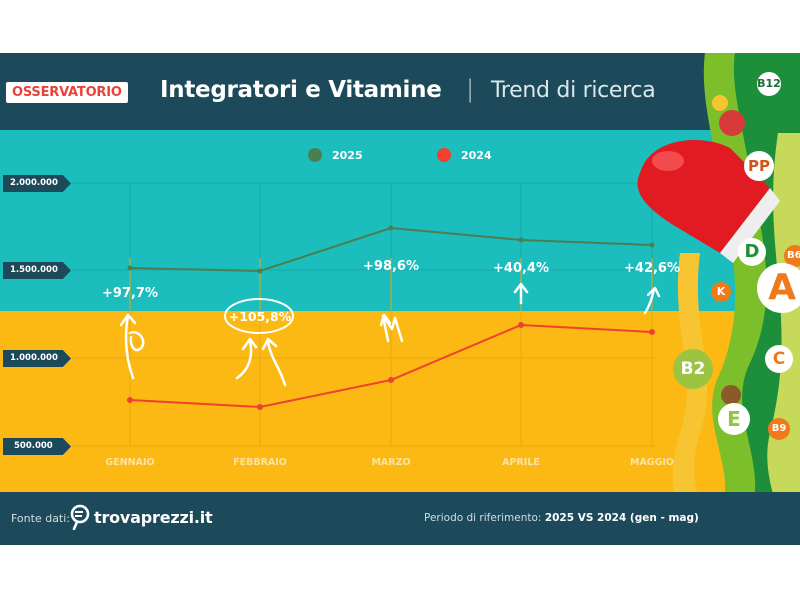  What do you see at coordinates (67, 92) in the screenshot?
I see `observatory-badge: OSSERVATORIO` at bounding box center [67, 92].